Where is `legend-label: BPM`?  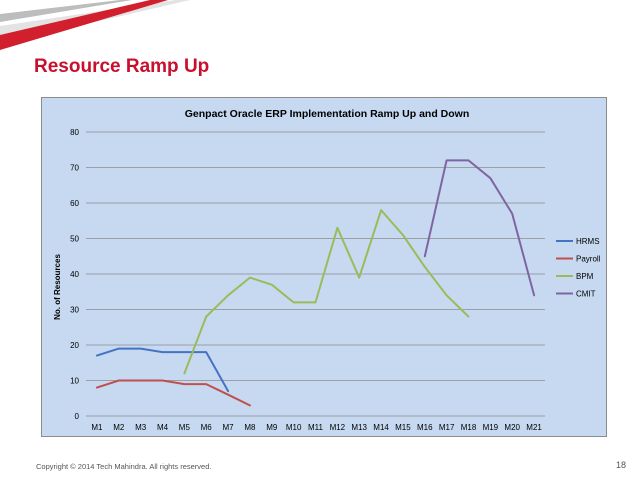 legend-label: BPM is located at coordinates (585, 276).